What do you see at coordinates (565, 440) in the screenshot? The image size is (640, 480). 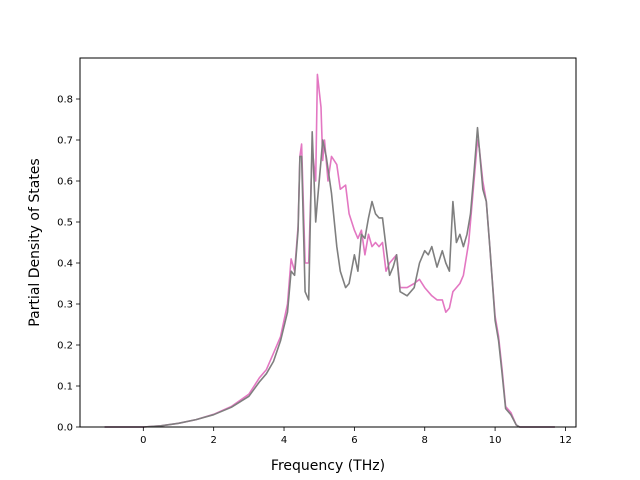 I see `x-tick-label: 12` at bounding box center [565, 440].